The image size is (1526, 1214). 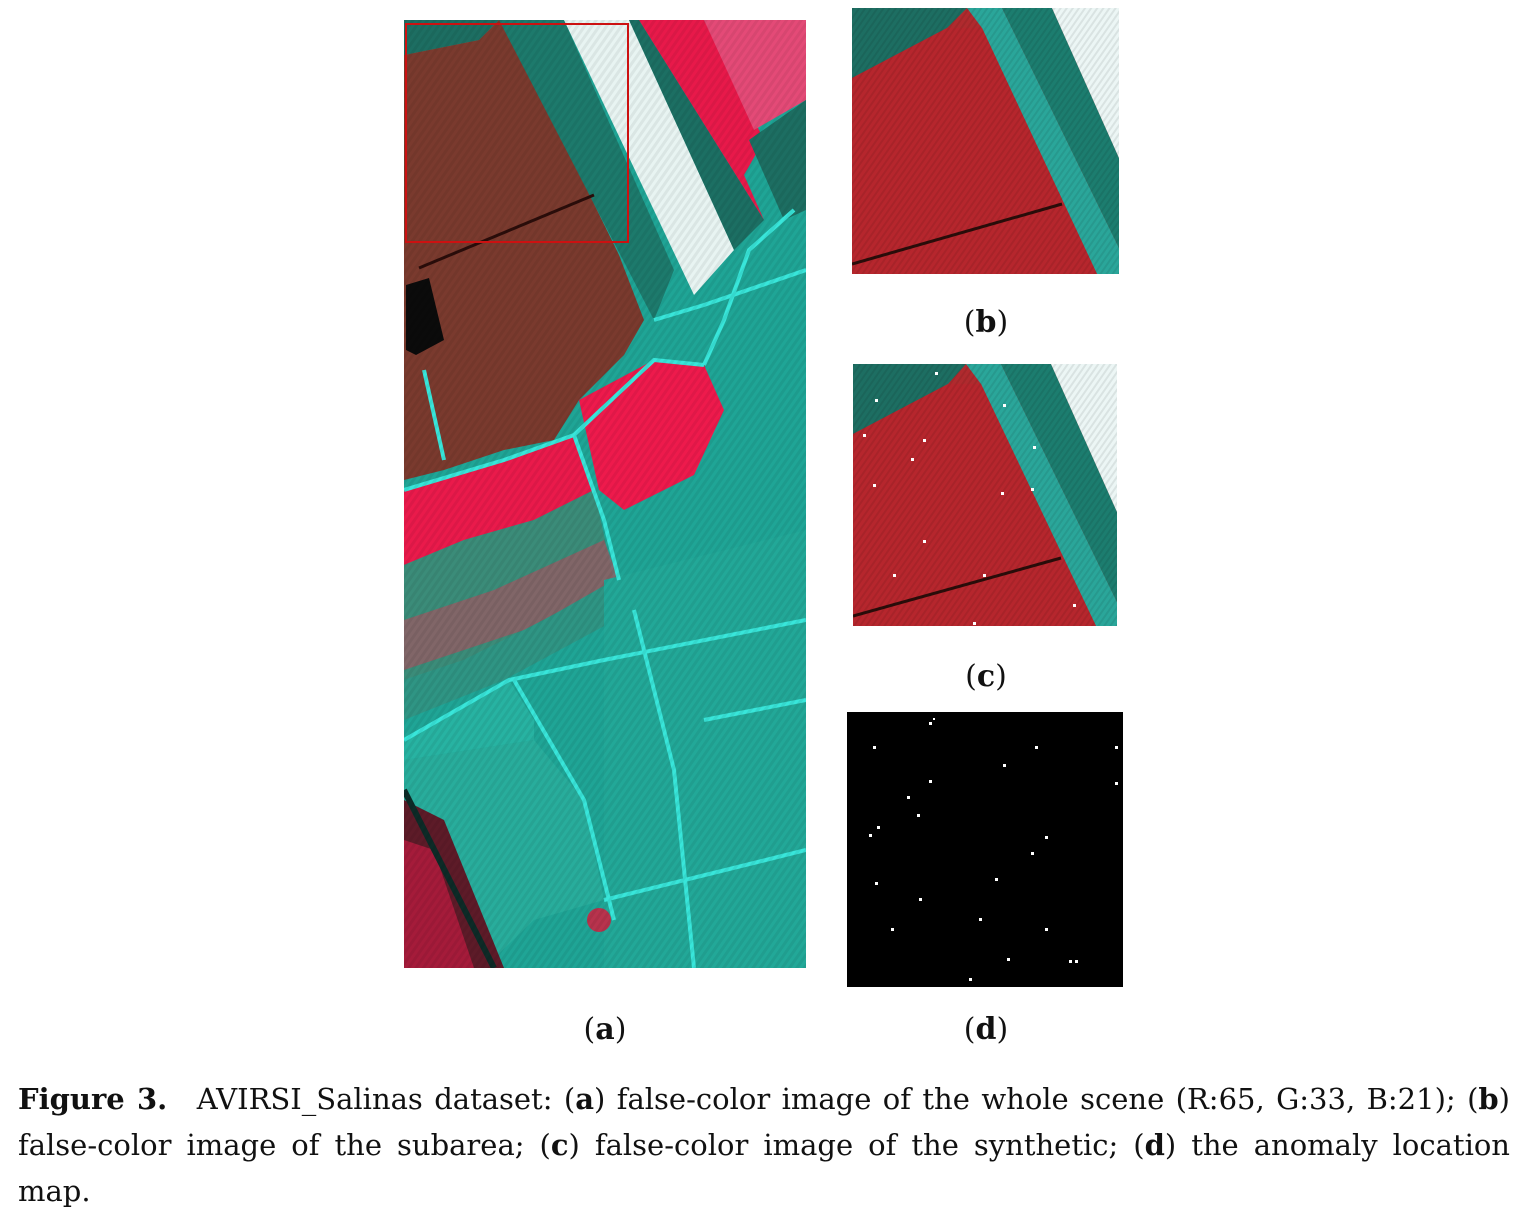 I want to click on anomaly-location-map, so click(x=985, y=849).